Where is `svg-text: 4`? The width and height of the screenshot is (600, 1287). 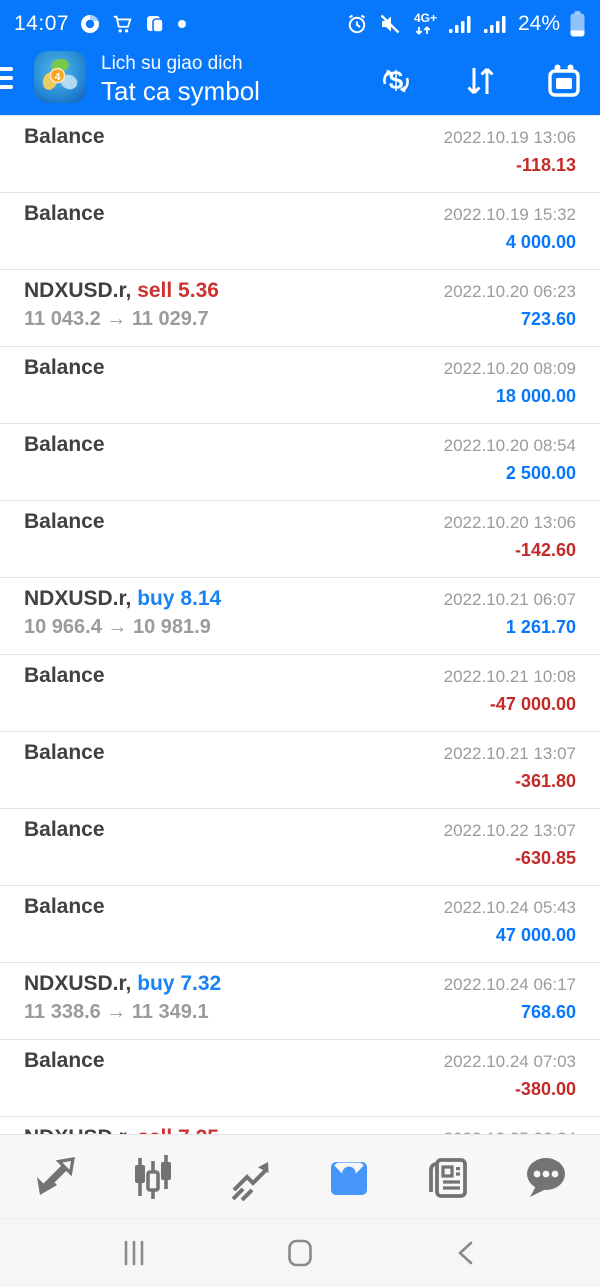 svg-text: 4 is located at coordinates (58, 77).